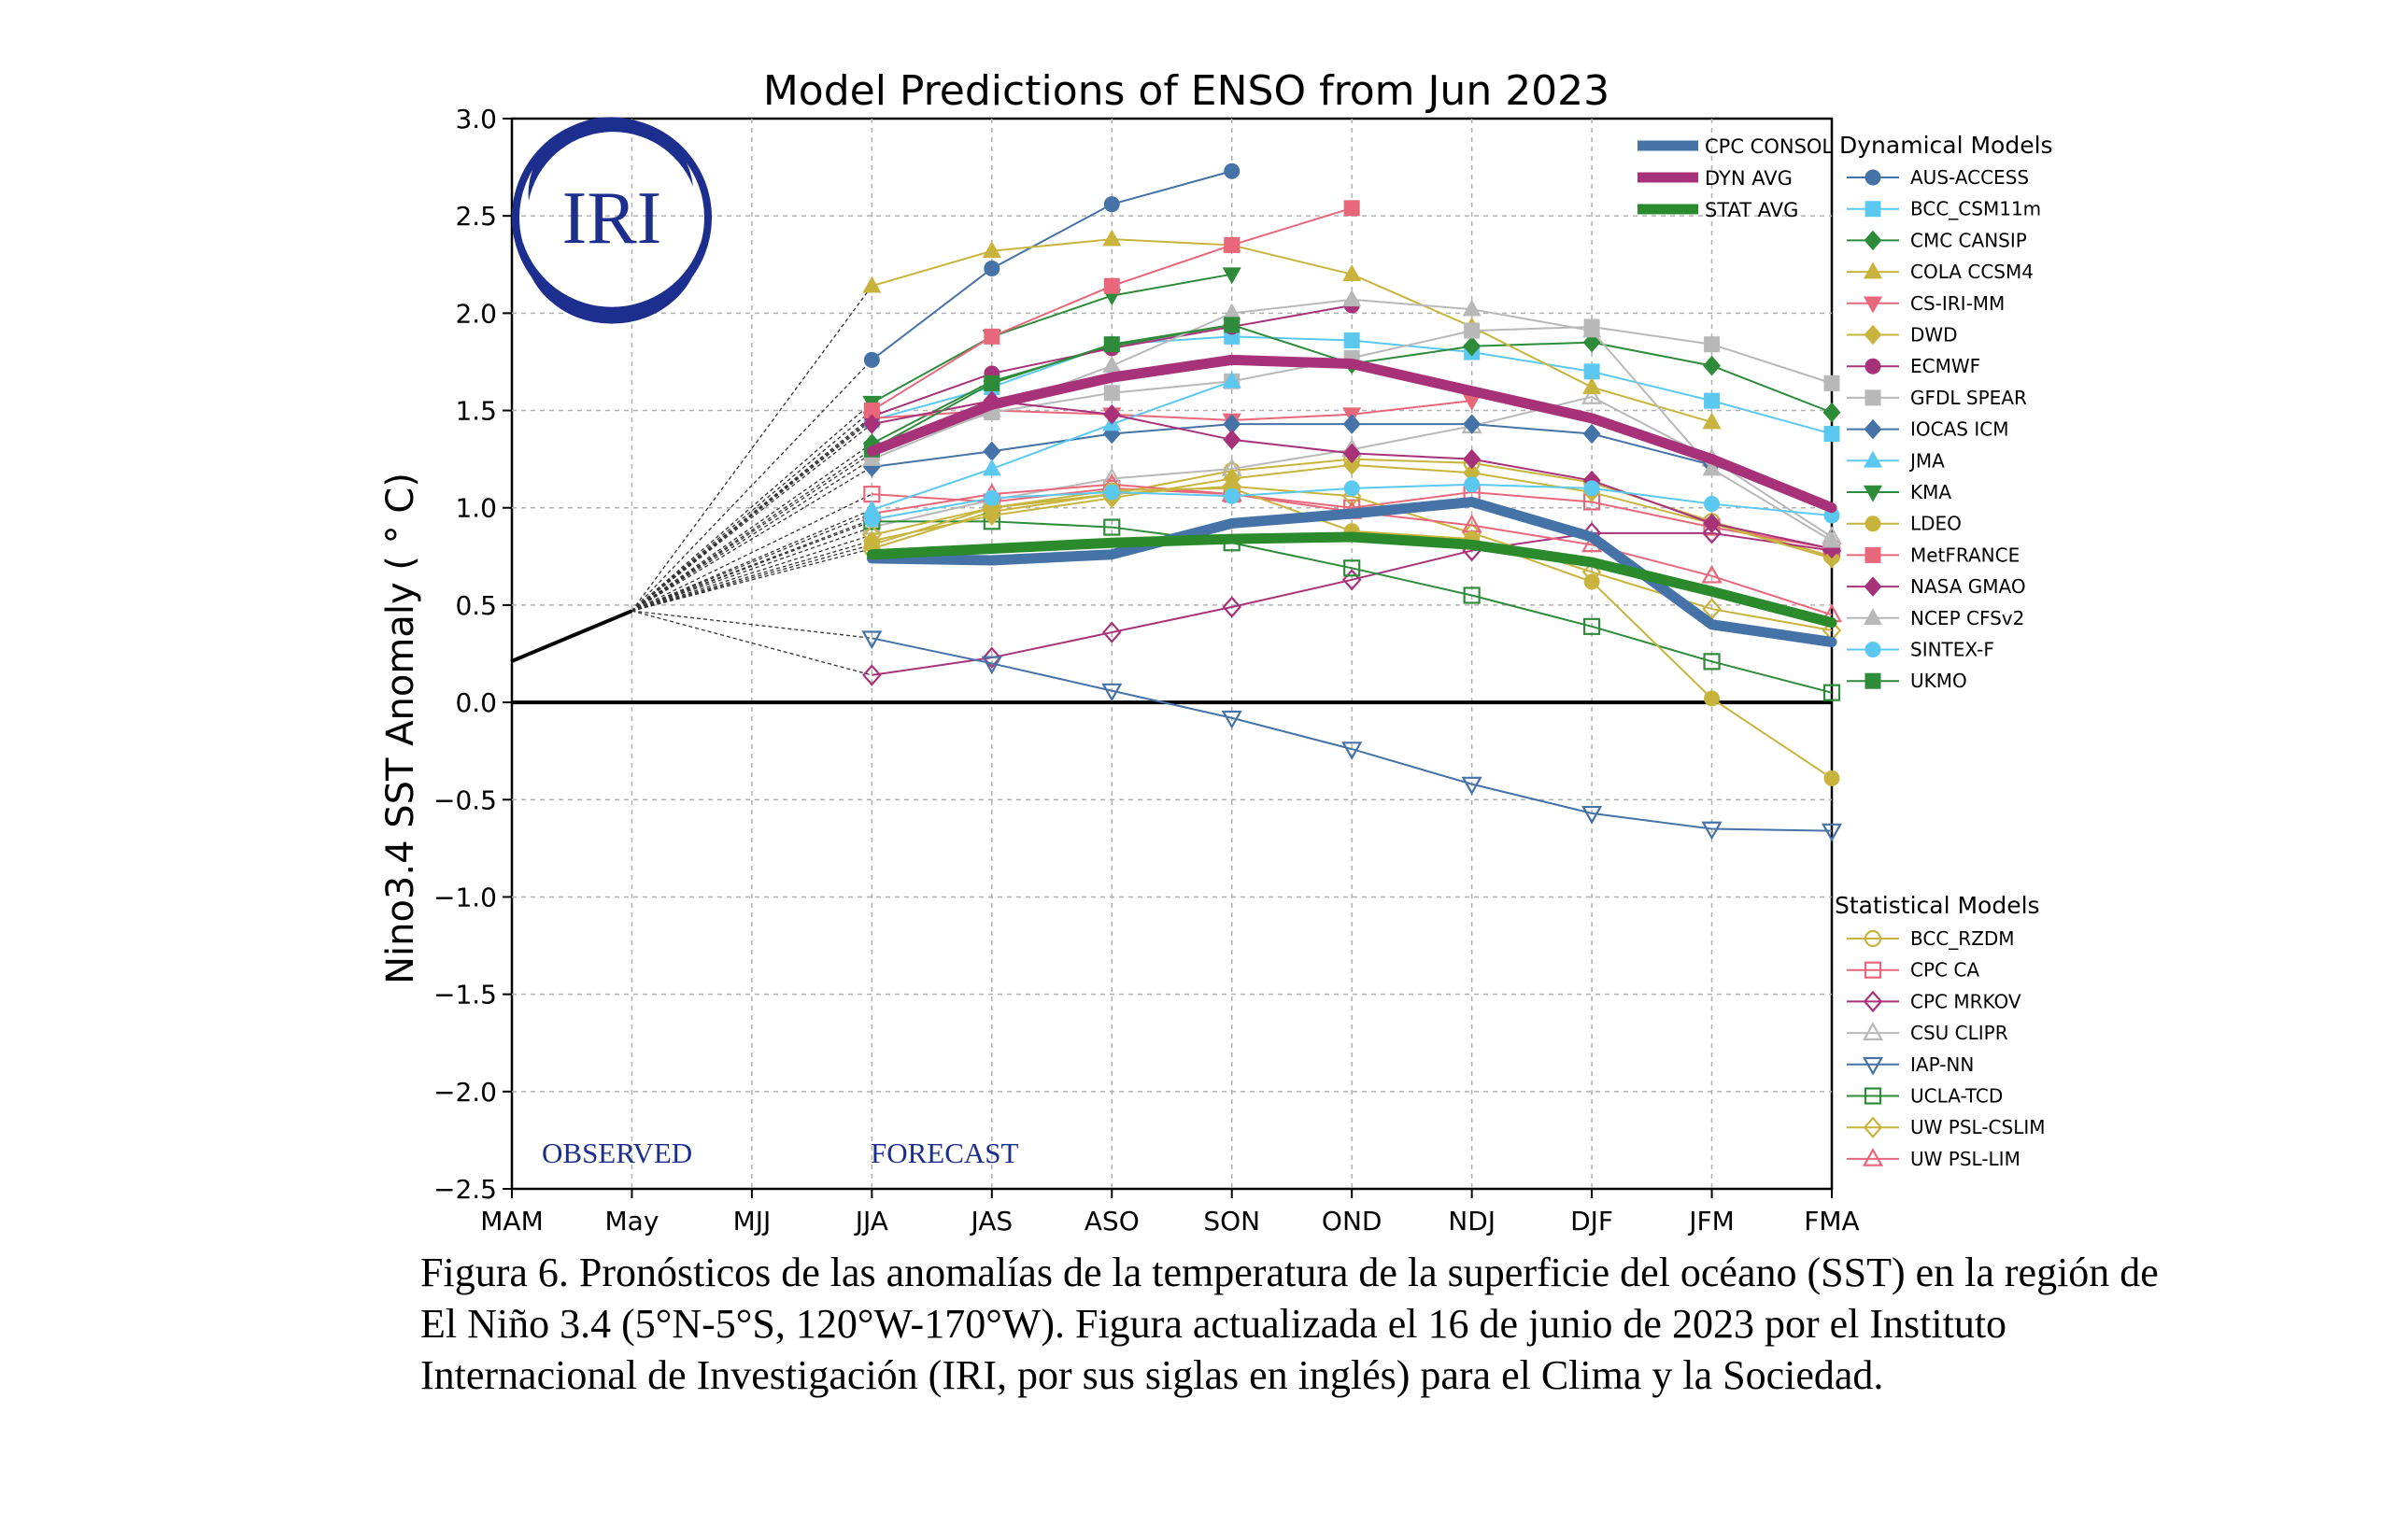 This screenshot has width=2382, height=1540. I want to click on legend-item-cpc-ca: CPC CA, so click(1913, 971).